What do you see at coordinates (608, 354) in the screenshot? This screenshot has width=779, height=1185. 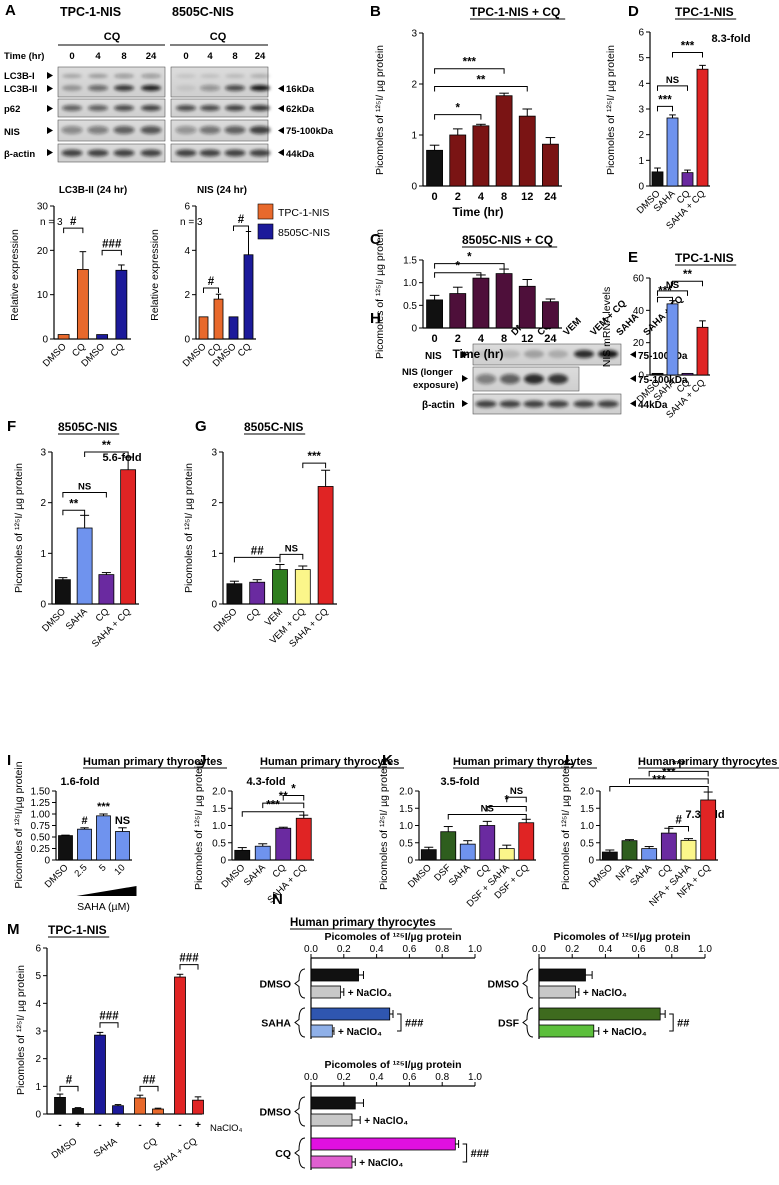 I see `blot-h-band-nis` at bounding box center [608, 354].